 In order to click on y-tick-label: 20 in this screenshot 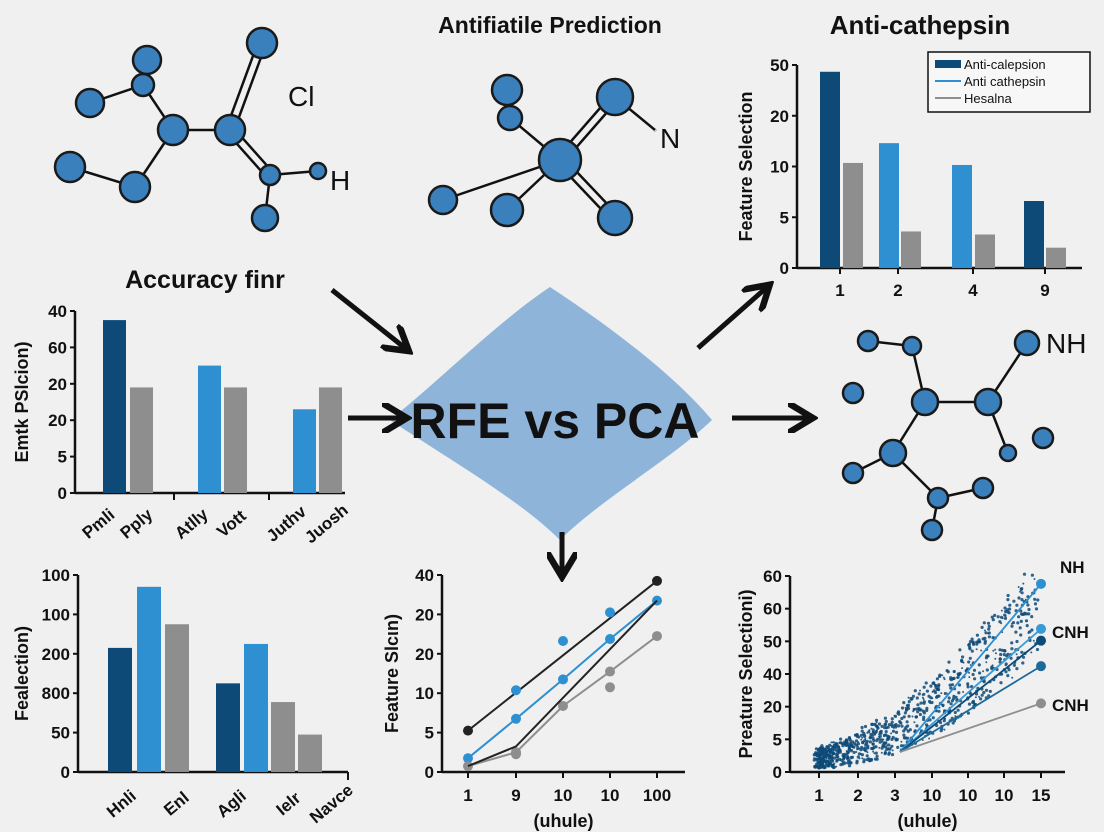, I will do `click(424, 654)`.